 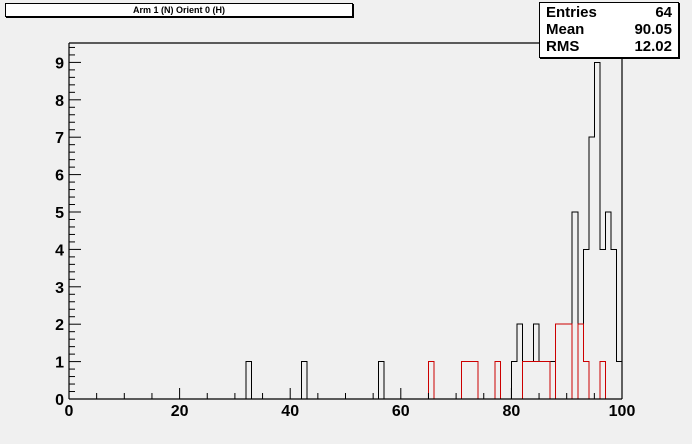 I want to click on stats-value: 64, so click(x=663, y=12).